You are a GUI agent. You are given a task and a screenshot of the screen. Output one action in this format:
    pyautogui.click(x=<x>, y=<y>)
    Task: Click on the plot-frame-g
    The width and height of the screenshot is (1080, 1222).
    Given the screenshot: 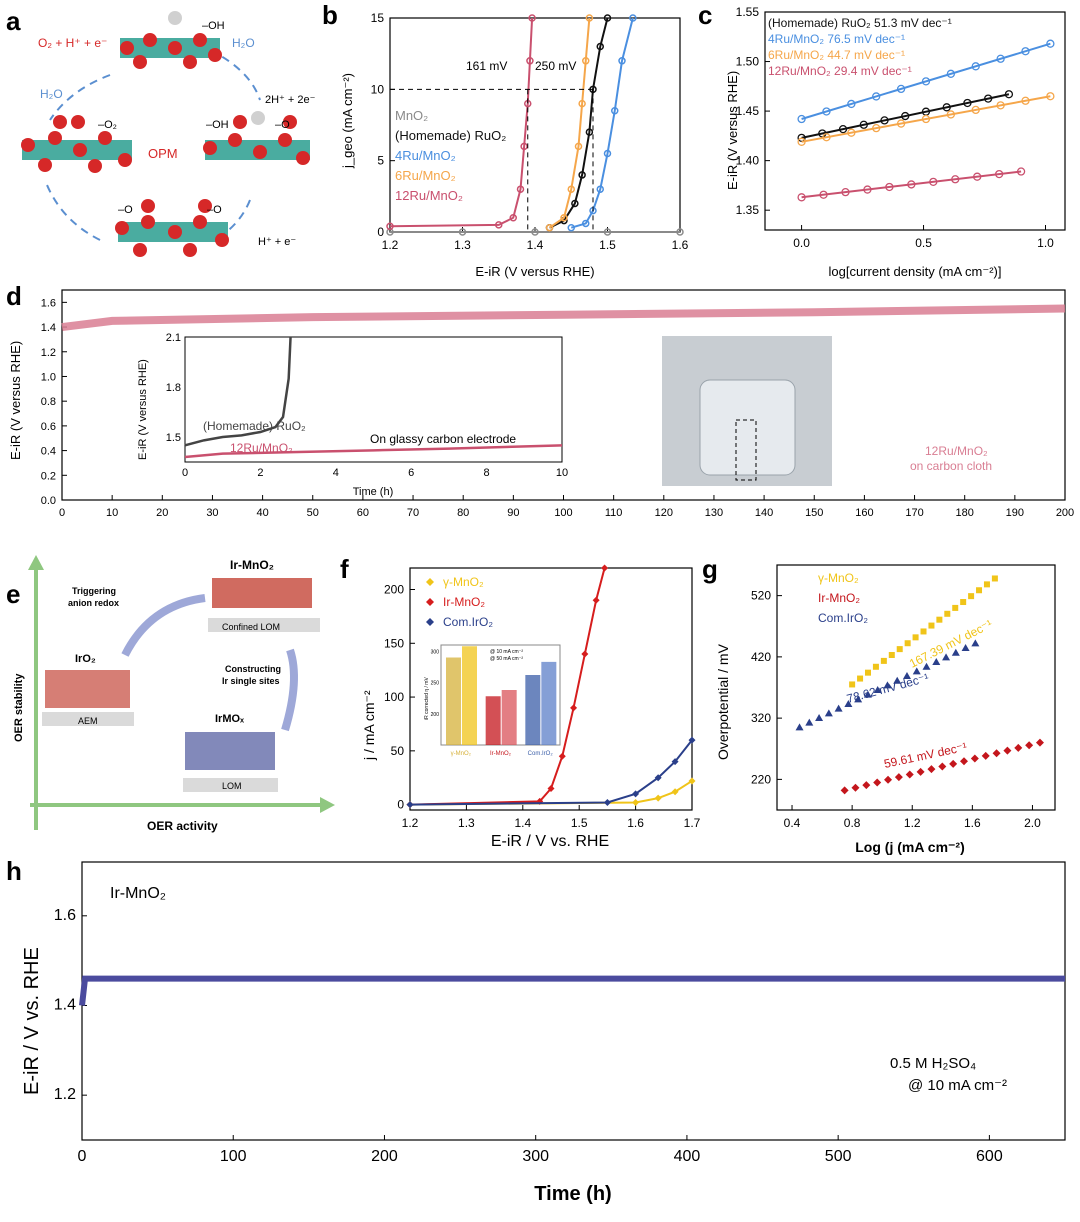 What is the action you would take?
    pyautogui.click(x=916, y=687)
    